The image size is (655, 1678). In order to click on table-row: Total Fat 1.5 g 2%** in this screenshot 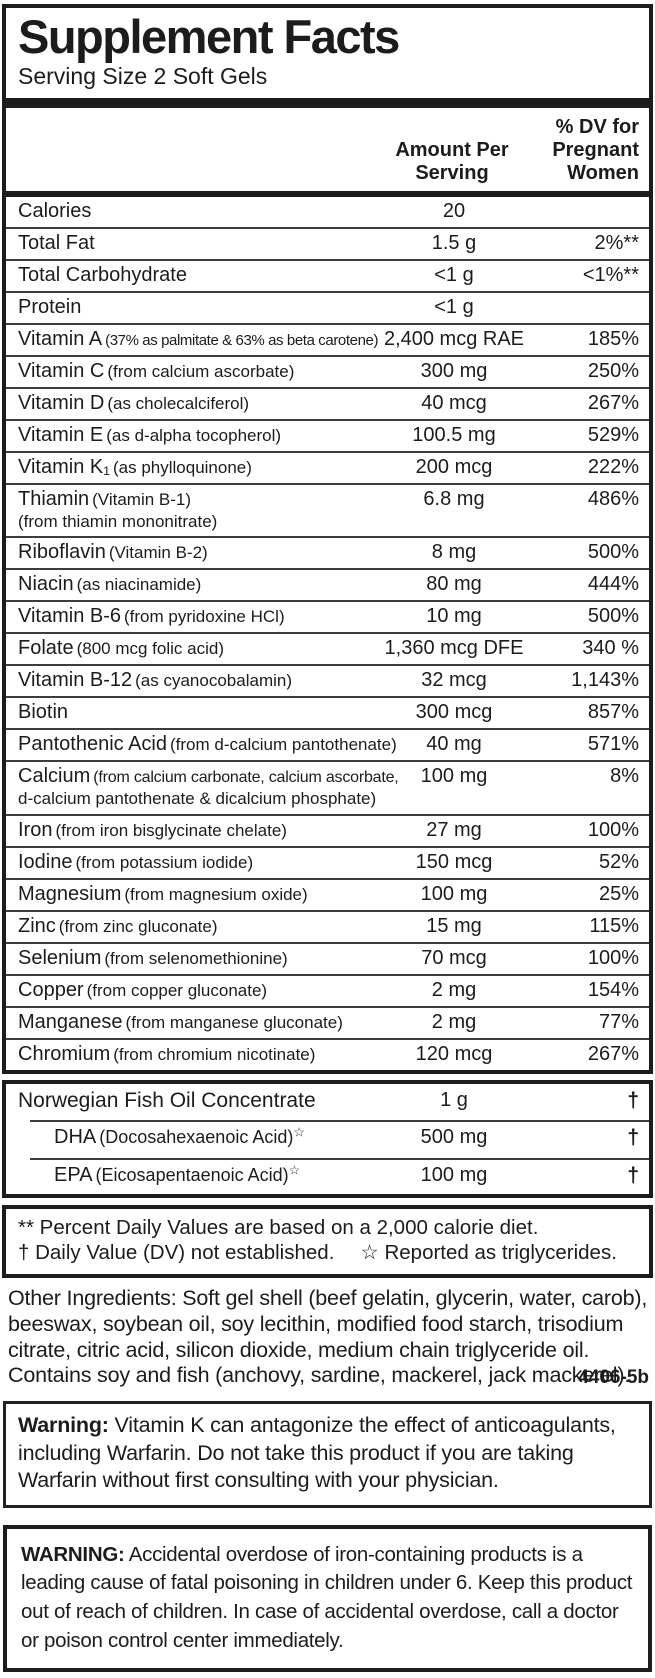, I will do `click(327, 242)`.